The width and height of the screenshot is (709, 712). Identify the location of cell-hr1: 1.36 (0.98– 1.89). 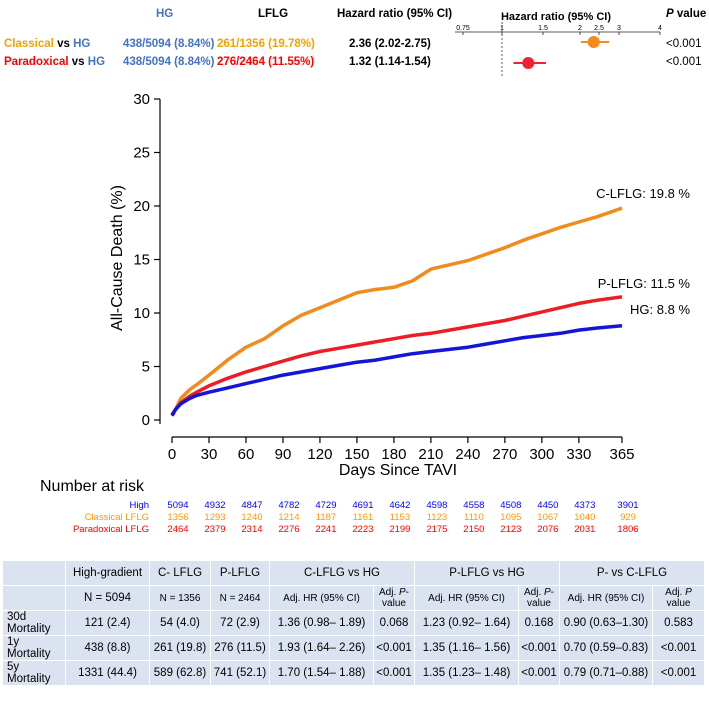
(321, 623).